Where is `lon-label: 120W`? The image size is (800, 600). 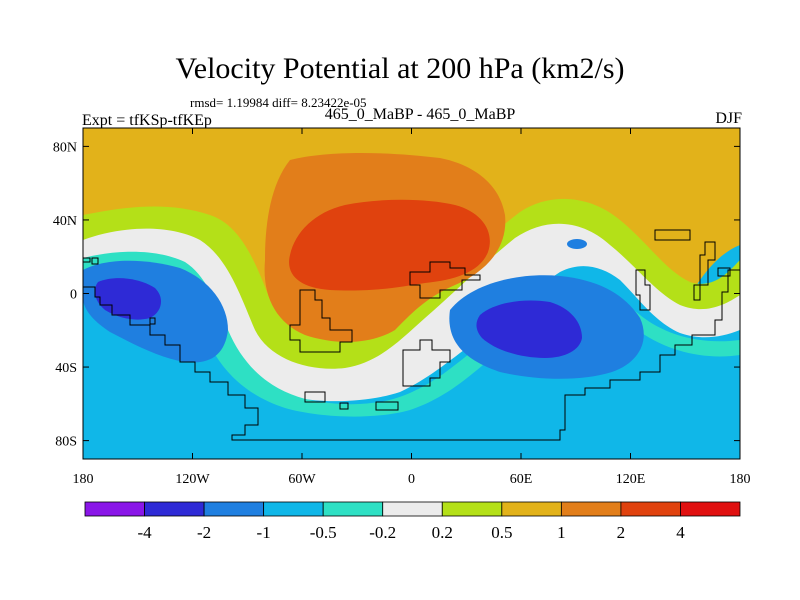 lon-label: 120W is located at coordinates (192, 479).